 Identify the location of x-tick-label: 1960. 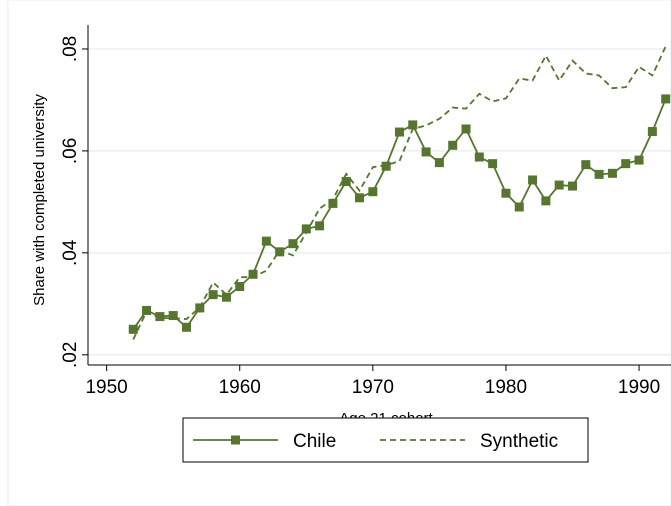
(240, 387).